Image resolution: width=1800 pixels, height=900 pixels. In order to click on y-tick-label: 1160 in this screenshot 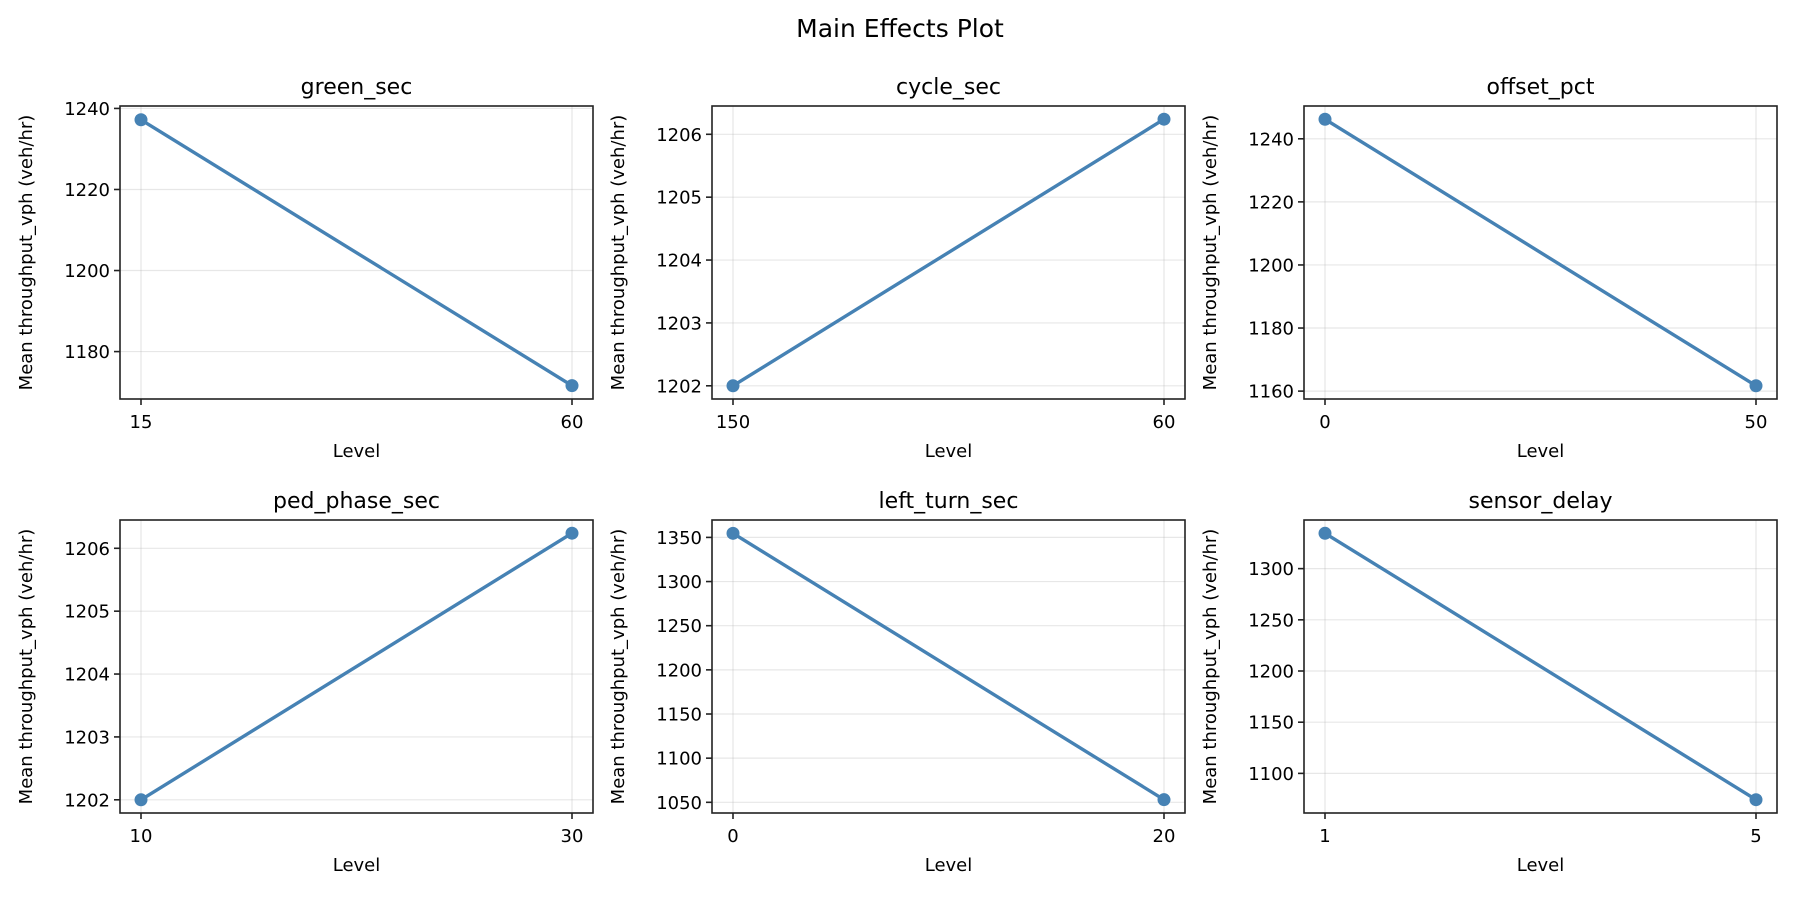, I will do `click(1271, 392)`.